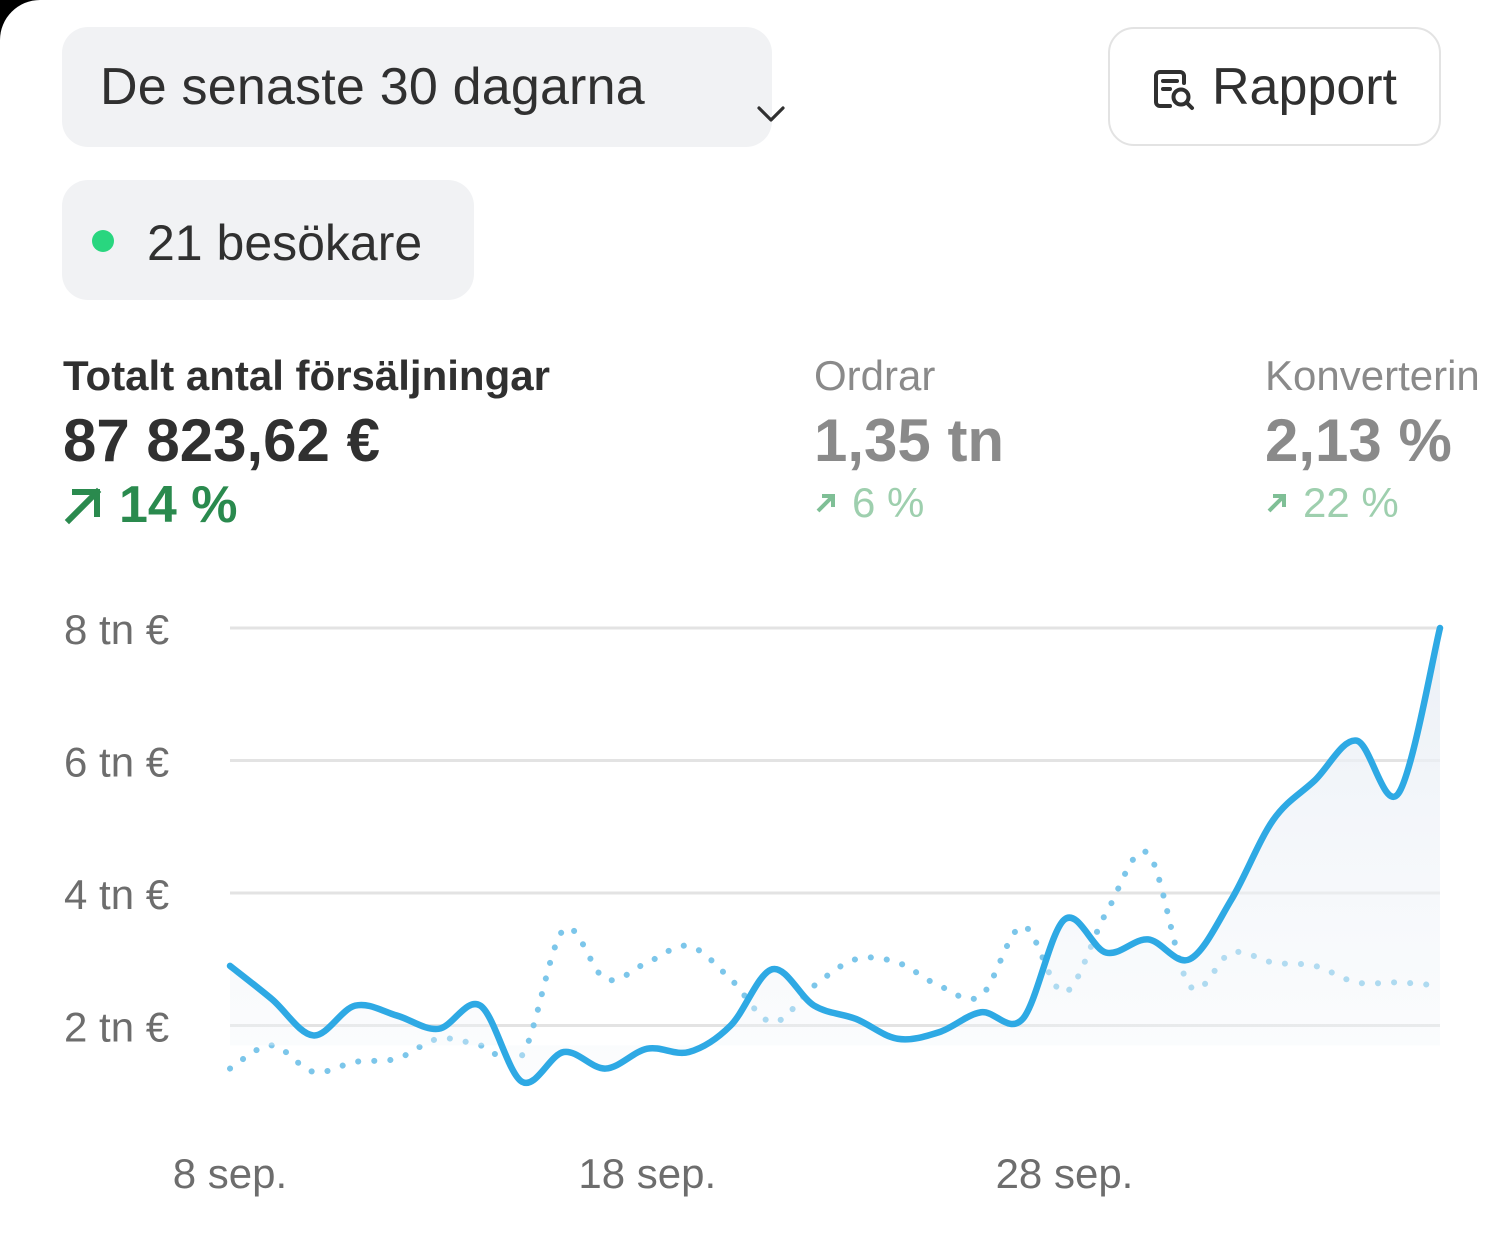  What do you see at coordinates (1174, 90) in the screenshot?
I see `report-search-icon` at bounding box center [1174, 90].